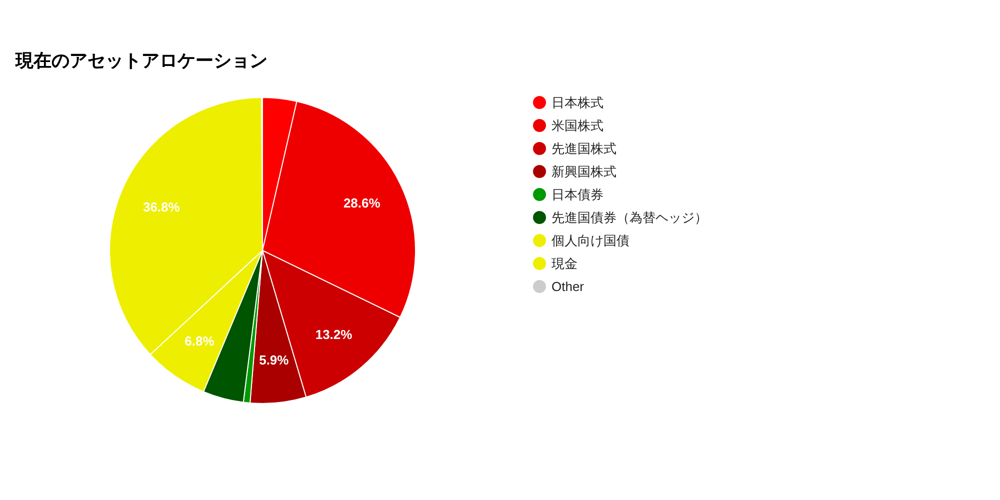 This screenshot has height=500, width=1000. What do you see at coordinates (630, 217) in the screenshot?
I see `legend-label: 先進国債券（為替ヘッジ）` at bounding box center [630, 217].